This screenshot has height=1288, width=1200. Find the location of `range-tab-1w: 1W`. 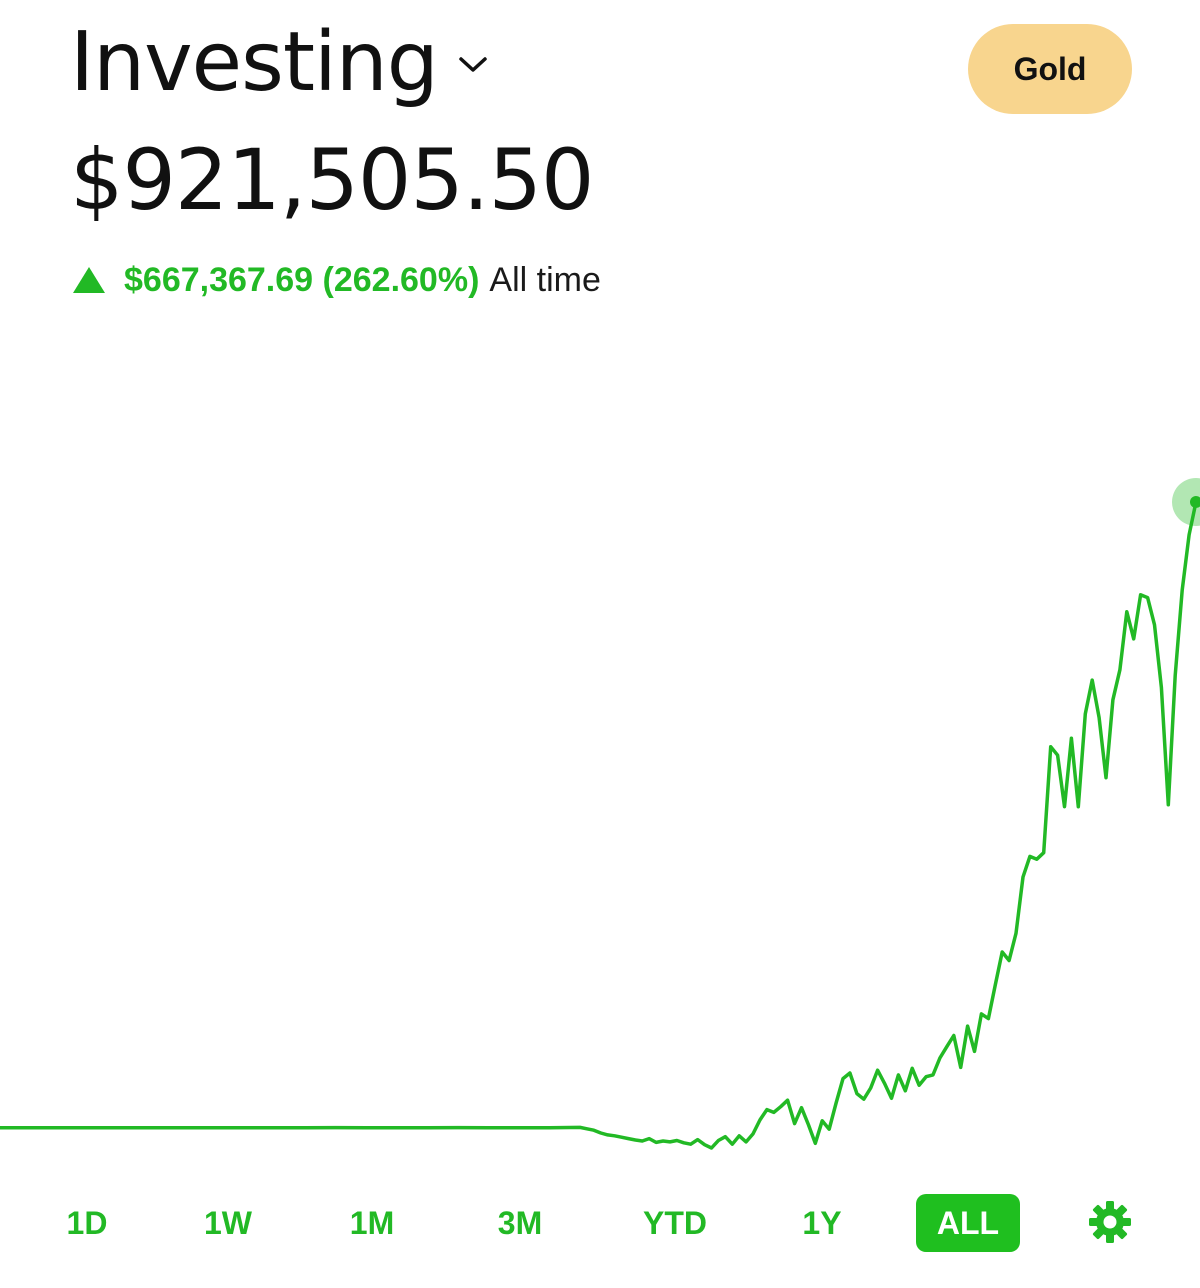

range-tab-1w: 1W is located at coordinates (228, 1223).